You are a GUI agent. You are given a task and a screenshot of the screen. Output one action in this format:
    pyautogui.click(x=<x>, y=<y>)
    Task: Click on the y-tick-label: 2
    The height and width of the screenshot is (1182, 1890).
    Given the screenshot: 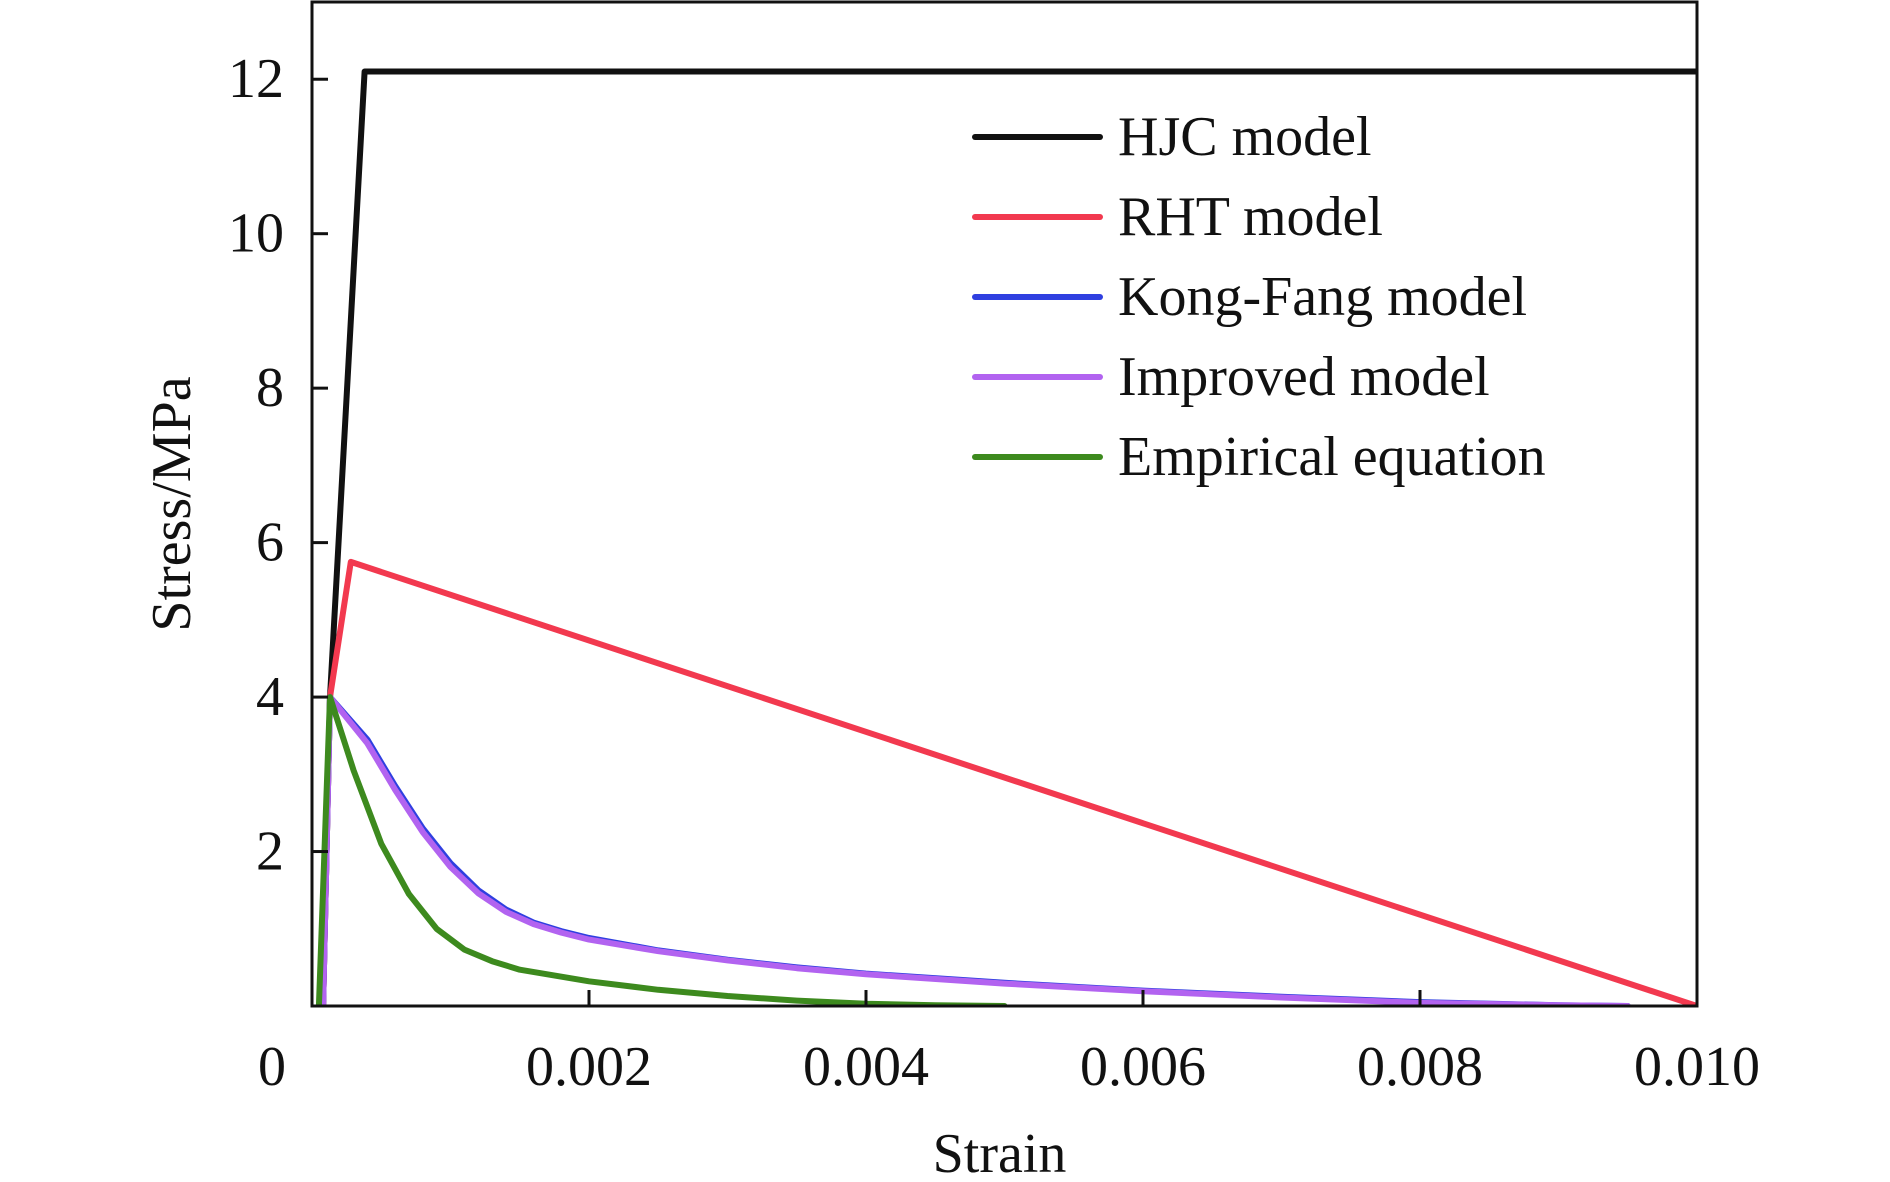 What is the action you would take?
    pyautogui.click(x=270, y=852)
    